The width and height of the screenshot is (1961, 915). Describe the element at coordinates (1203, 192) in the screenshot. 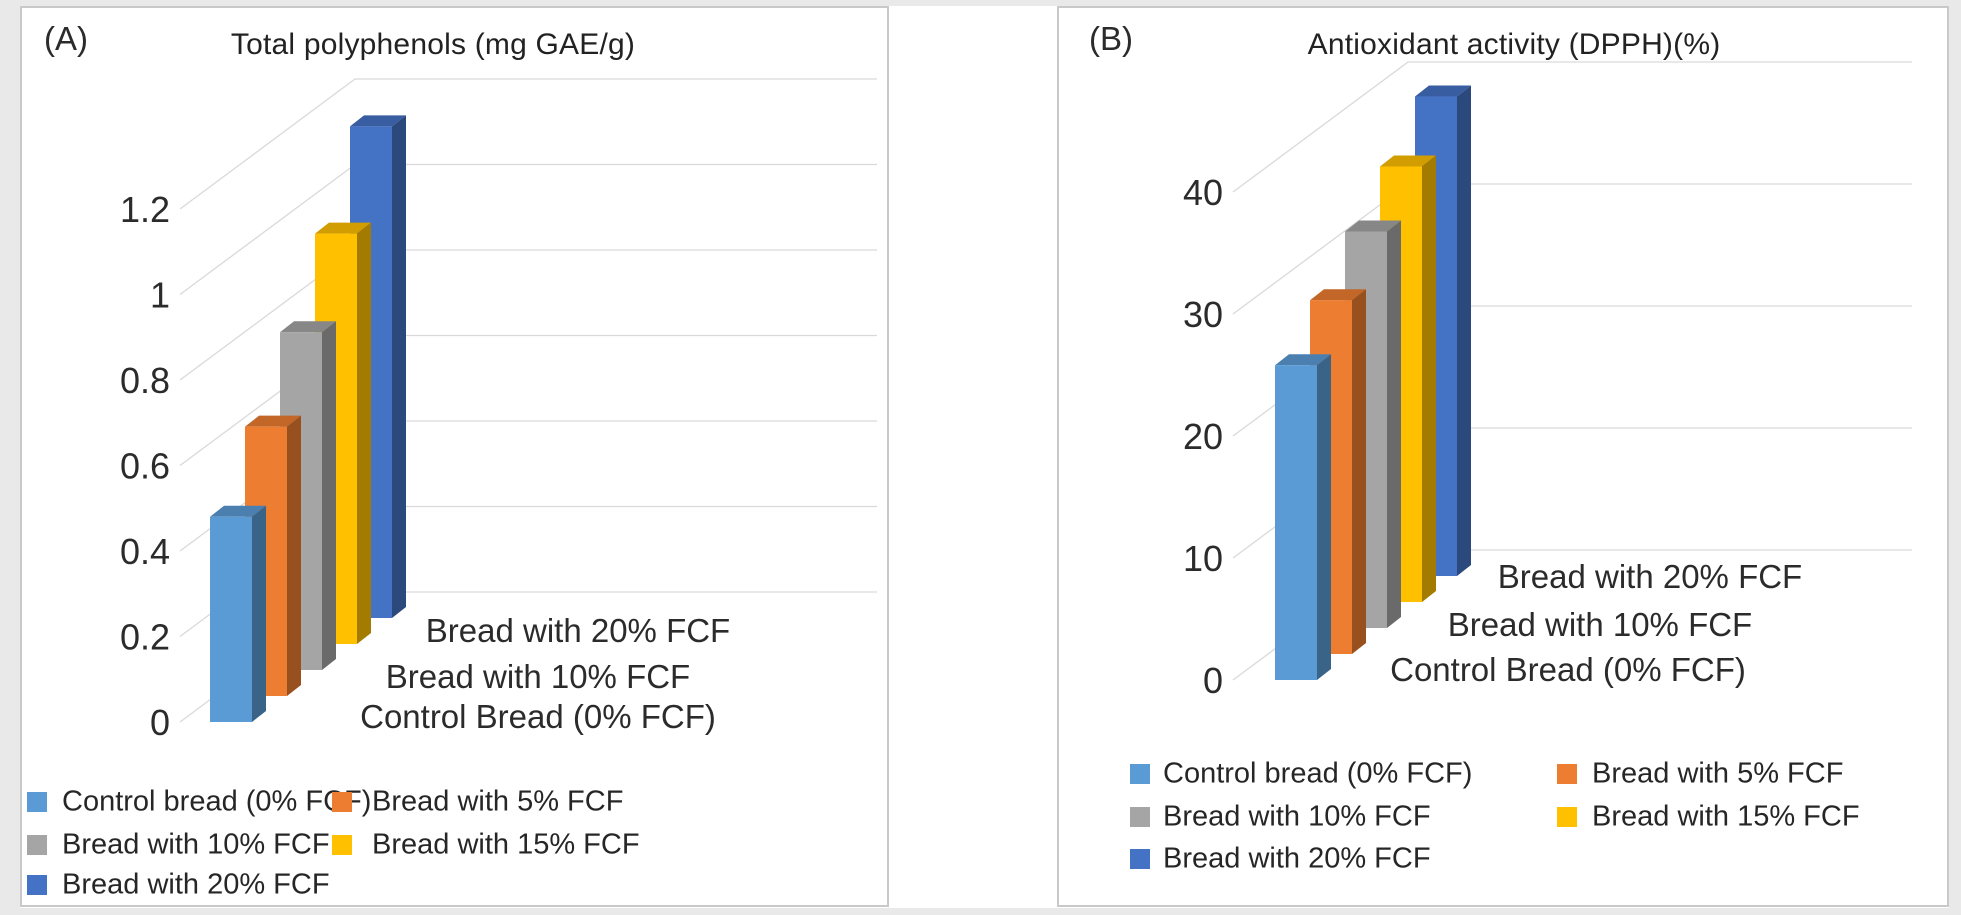

I see `y-axis-tick-label: 40` at that location.